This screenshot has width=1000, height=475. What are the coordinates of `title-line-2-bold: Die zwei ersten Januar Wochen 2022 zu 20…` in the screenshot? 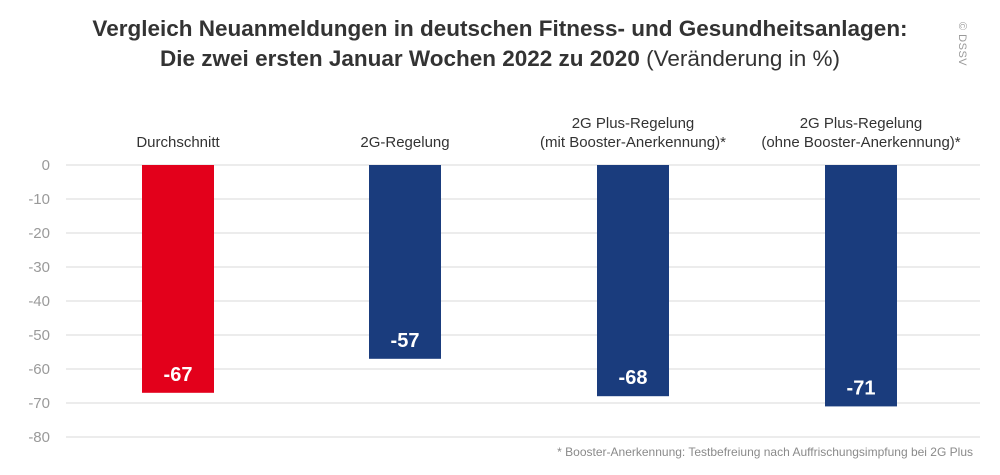 It's located at (400, 58).